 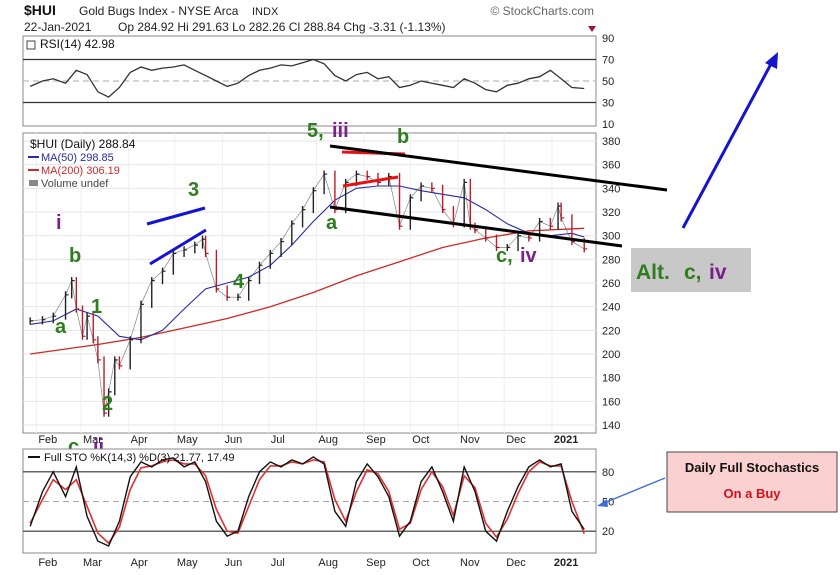 I want to click on wave-label-3: 3, so click(x=193, y=190).